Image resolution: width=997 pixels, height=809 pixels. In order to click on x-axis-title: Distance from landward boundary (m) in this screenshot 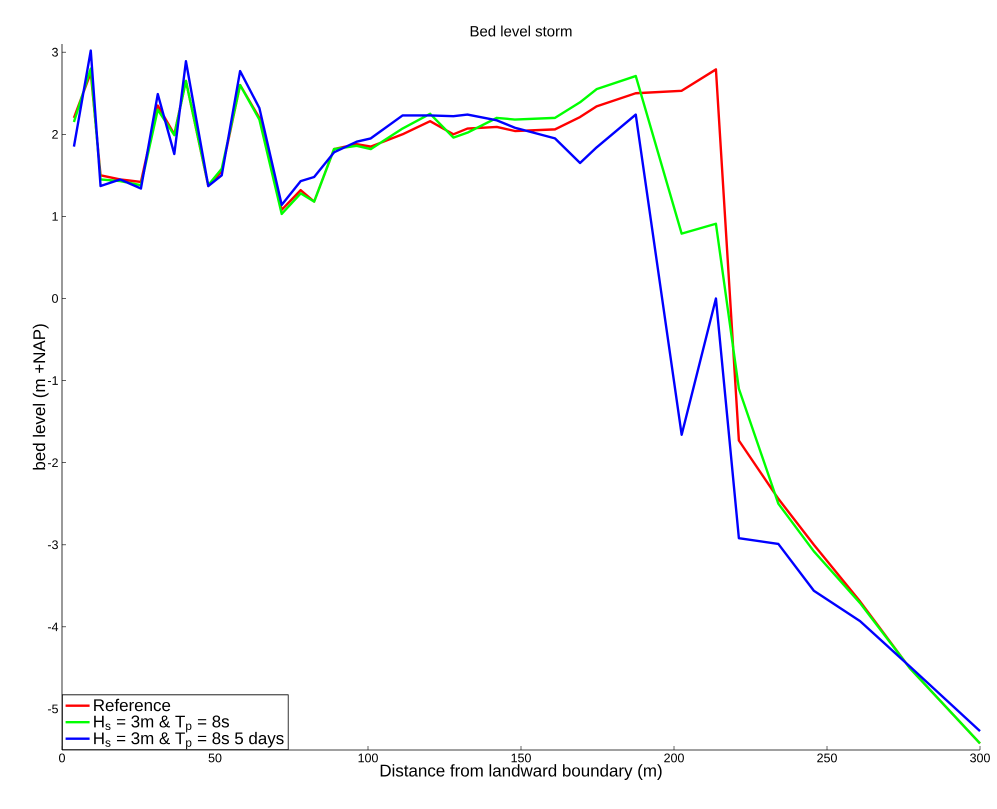, I will do `click(521, 772)`.